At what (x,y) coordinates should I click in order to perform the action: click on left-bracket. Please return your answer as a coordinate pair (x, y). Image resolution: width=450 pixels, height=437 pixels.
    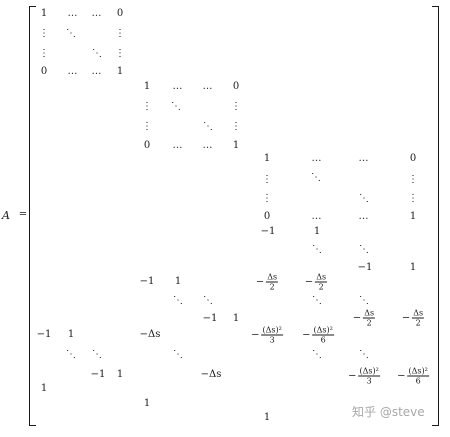
    Looking at the image, I should click on (32, 216).